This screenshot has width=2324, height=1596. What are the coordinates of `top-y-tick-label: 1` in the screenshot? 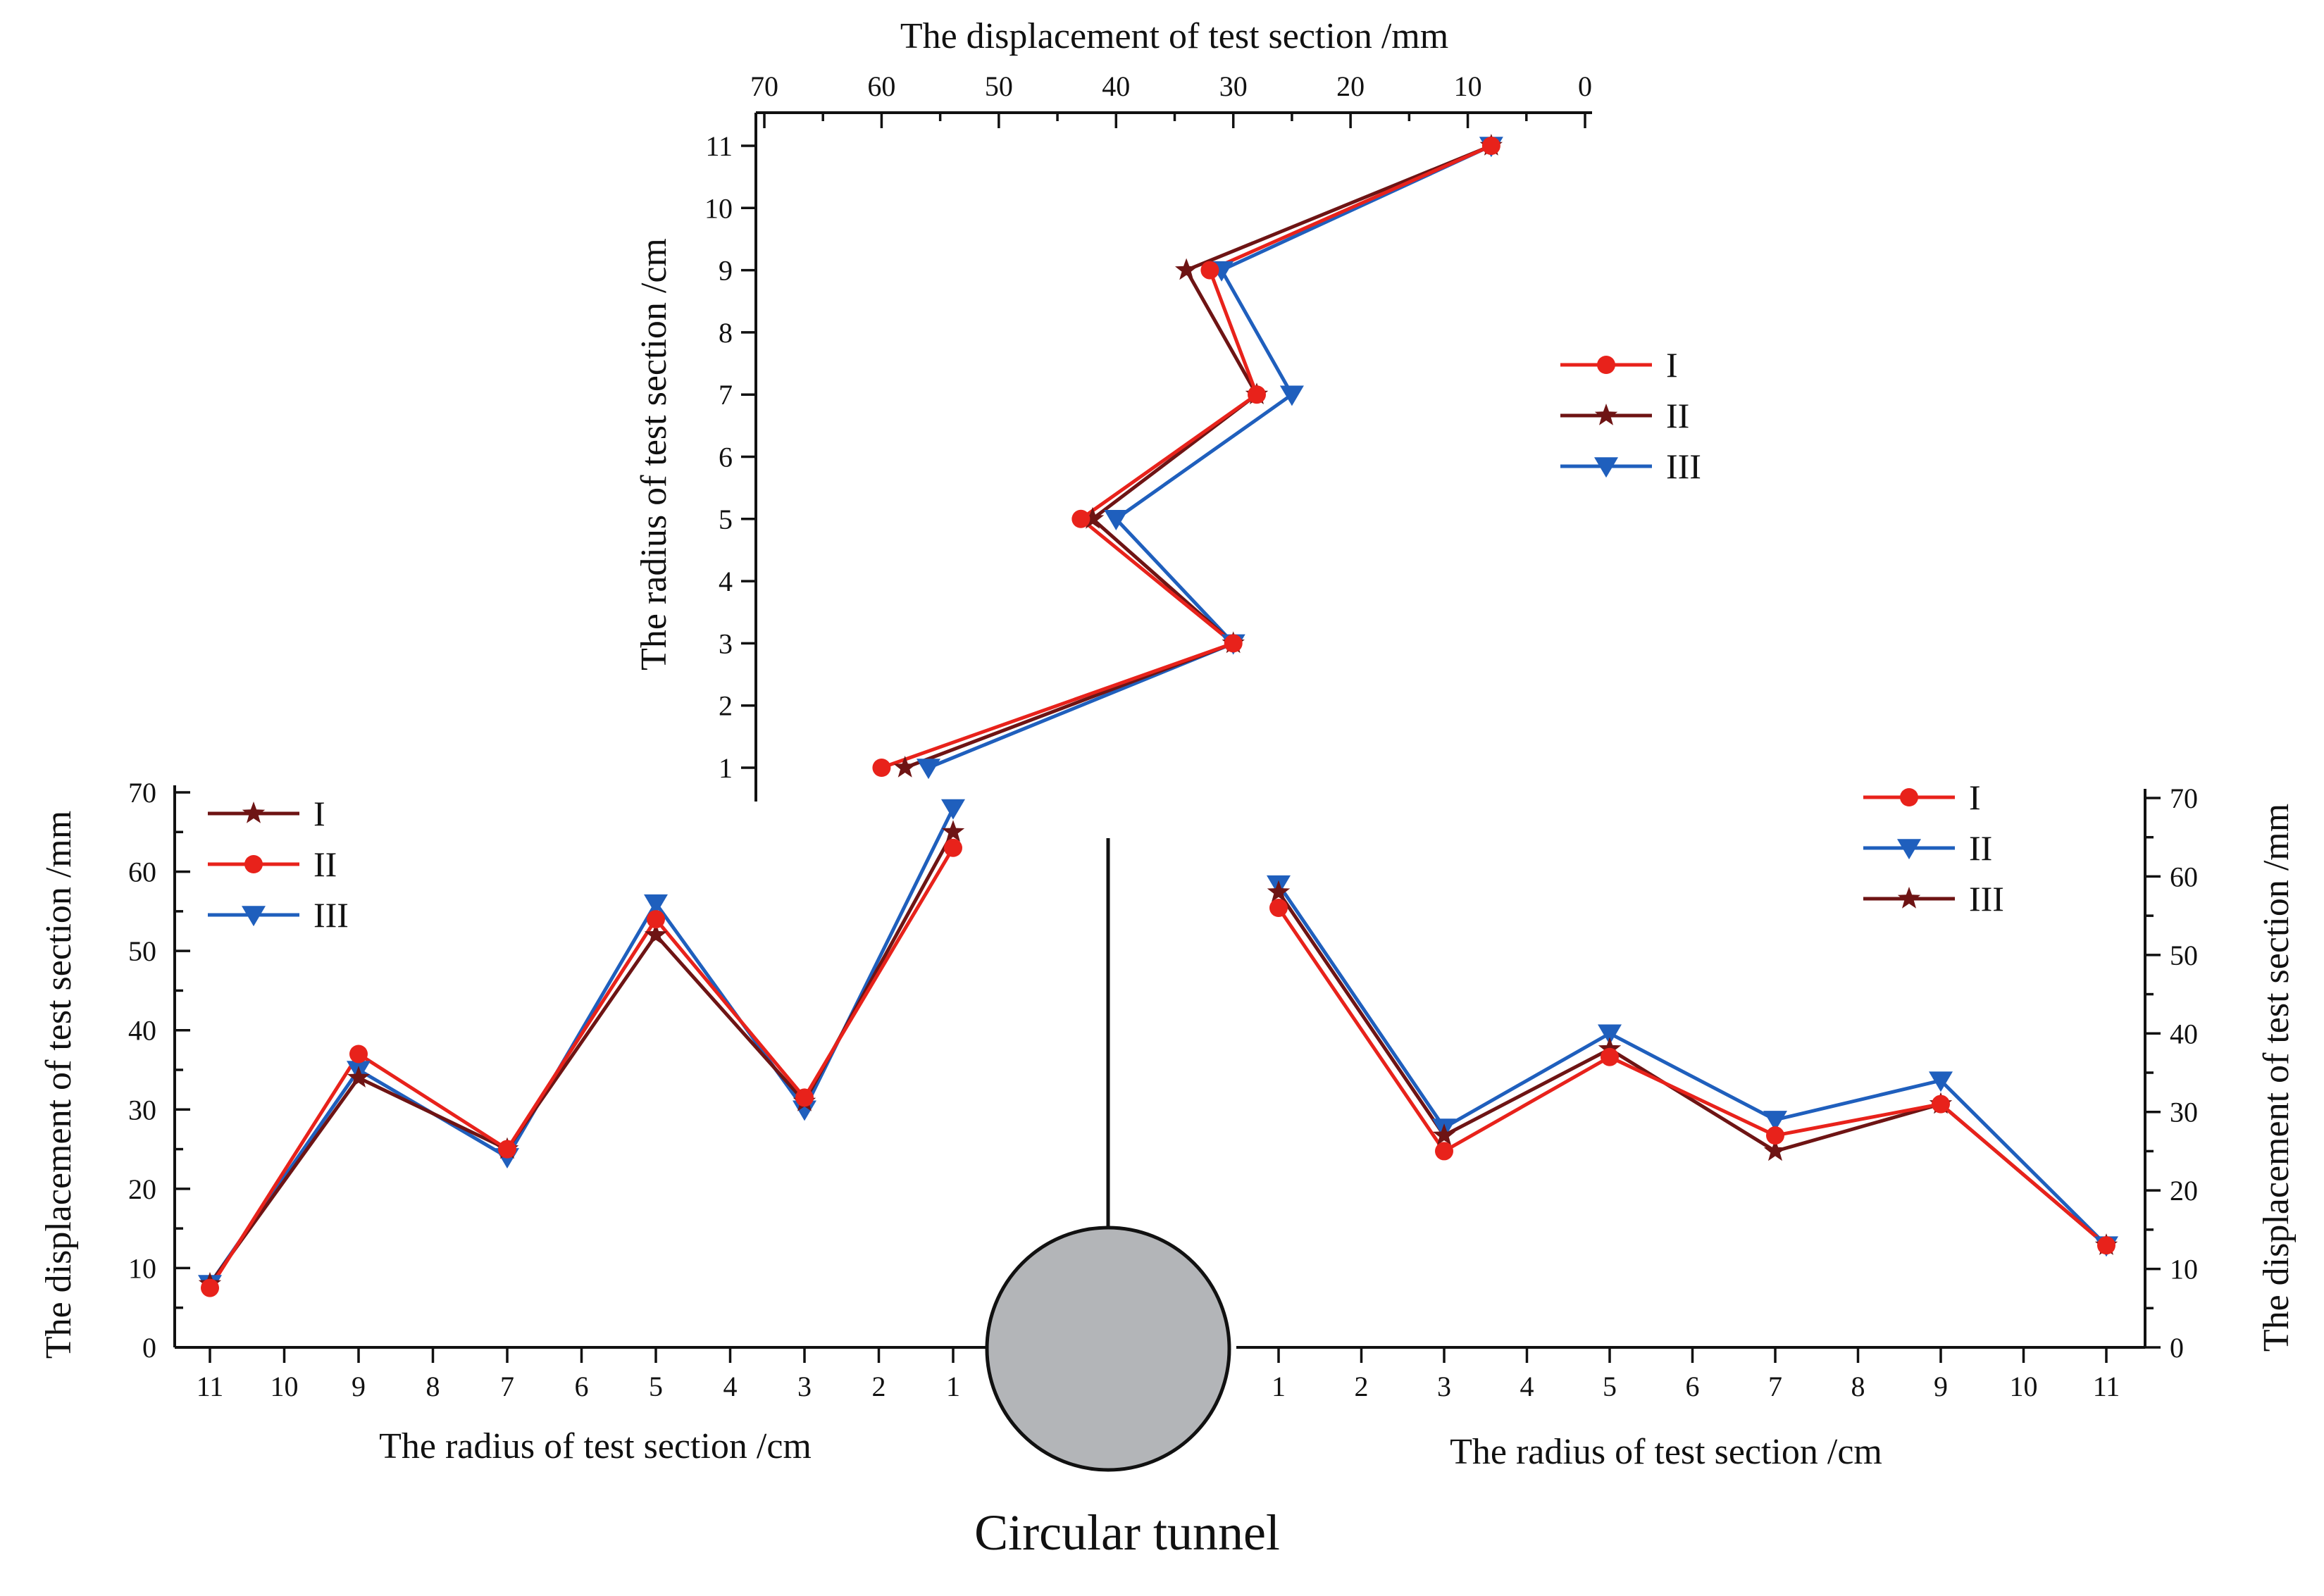 It's located at (726, 768).